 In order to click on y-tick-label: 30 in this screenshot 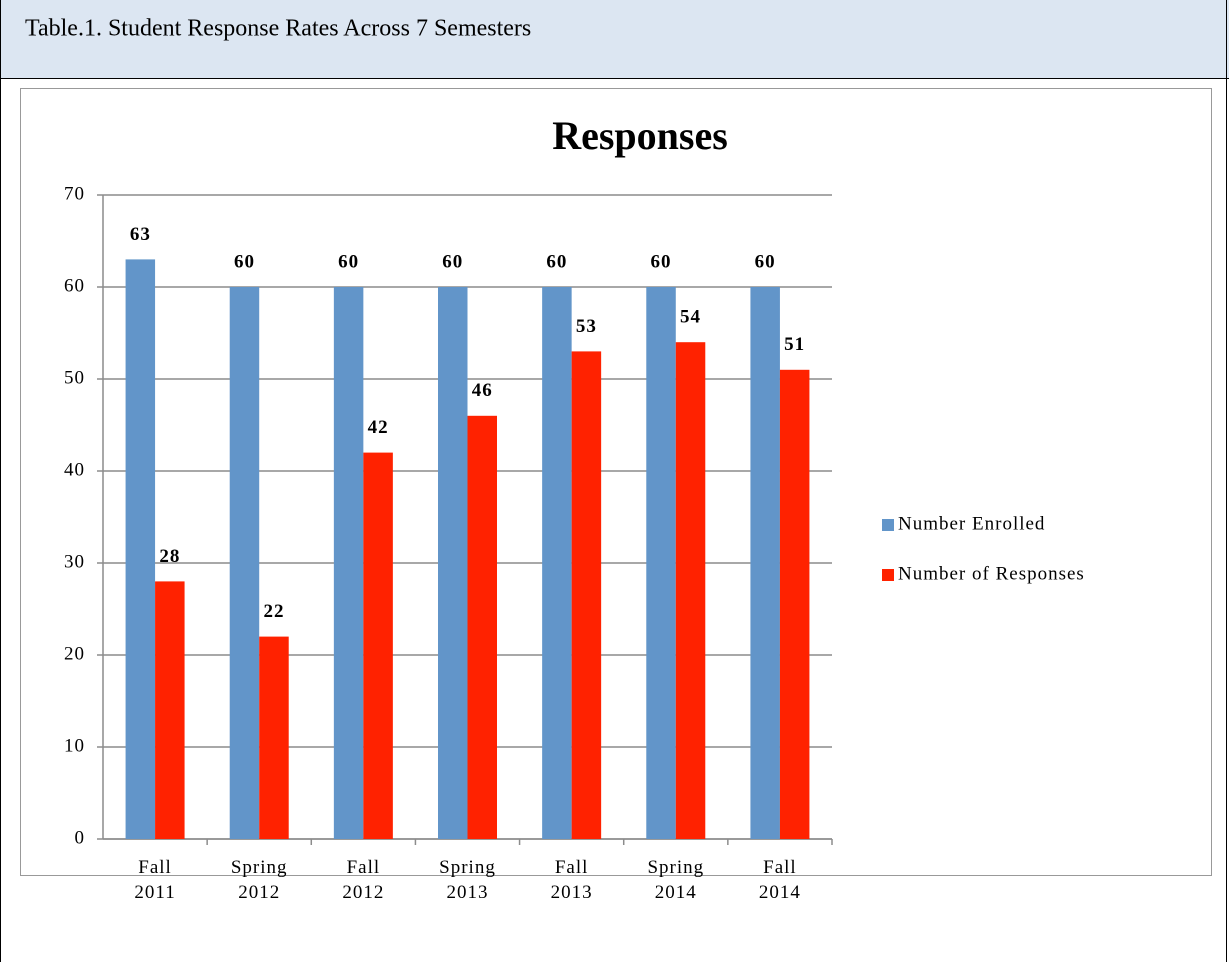, I will do `click(74, 561)`.